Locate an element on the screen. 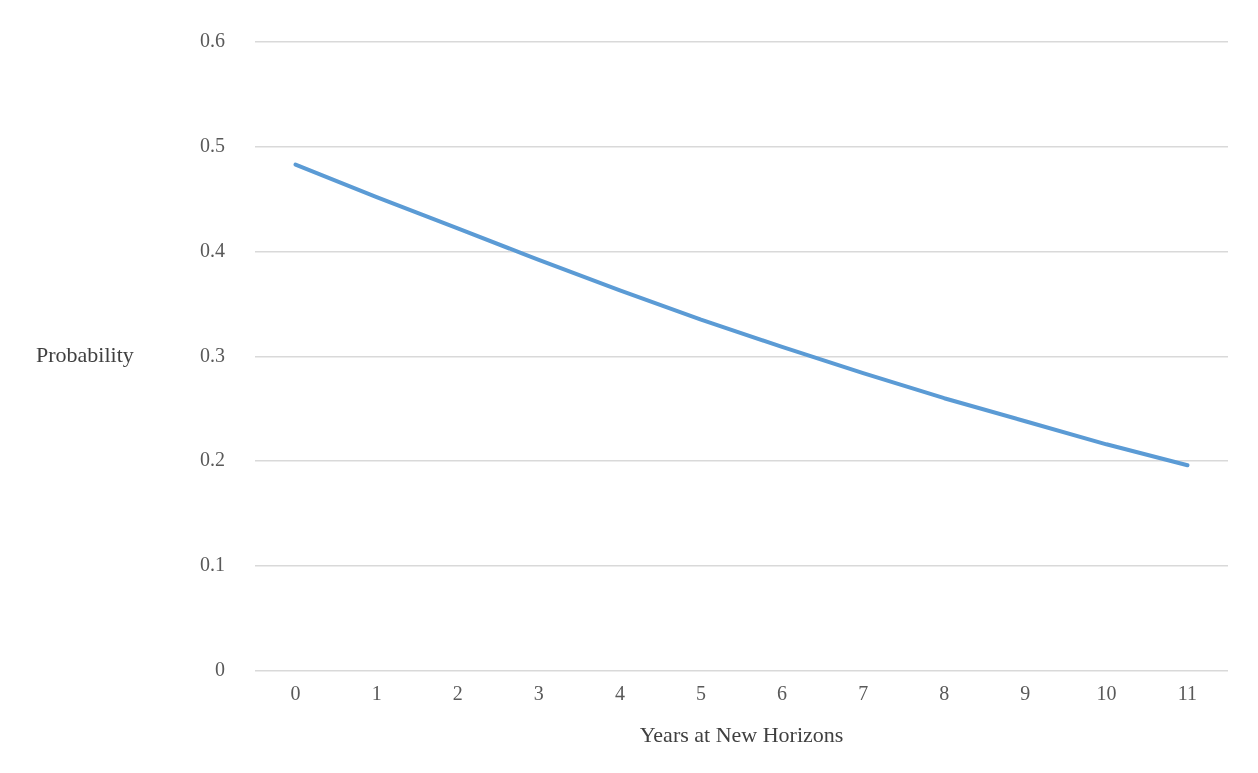 This screenshot has height=773, width=1258. x-tick-label: 5 is located at coordinates (700, 692).